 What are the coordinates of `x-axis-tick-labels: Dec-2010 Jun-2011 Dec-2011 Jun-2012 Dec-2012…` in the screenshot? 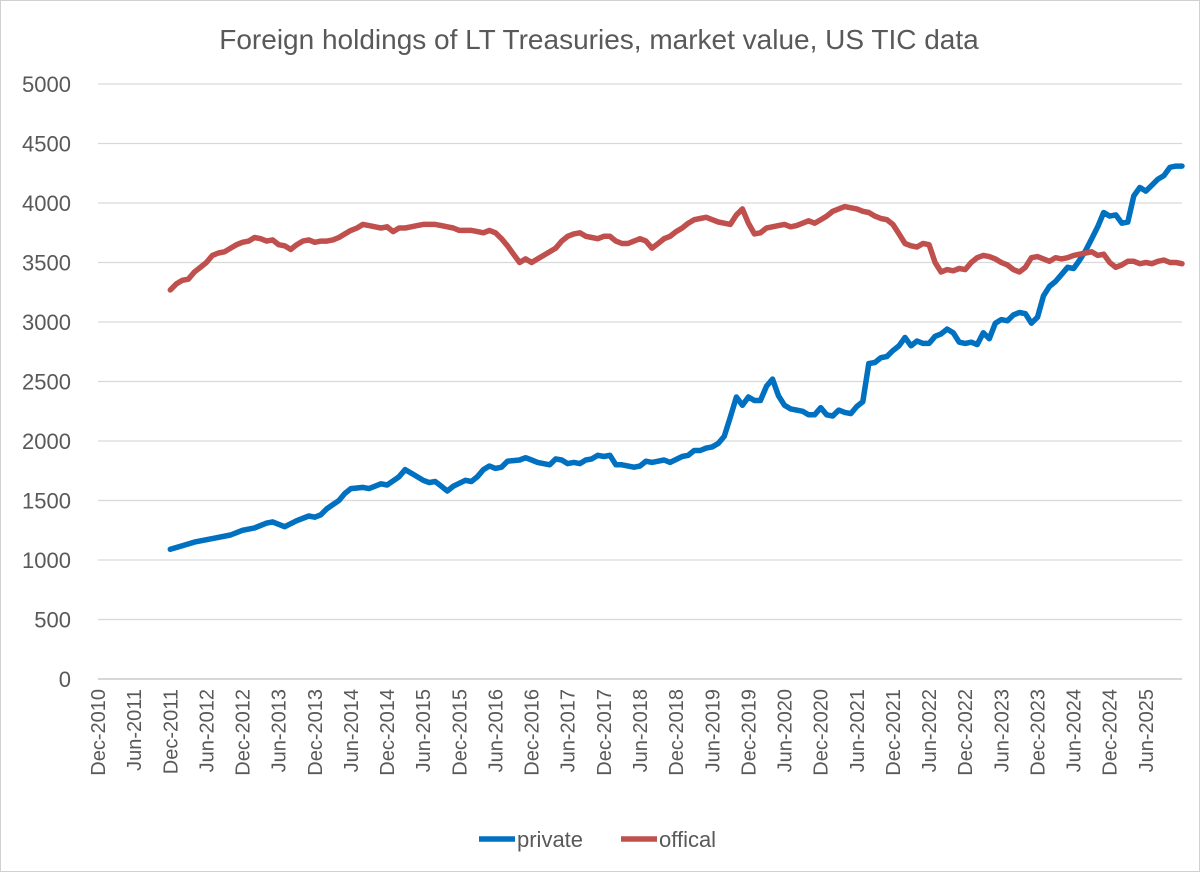 It's located at (623, 732).